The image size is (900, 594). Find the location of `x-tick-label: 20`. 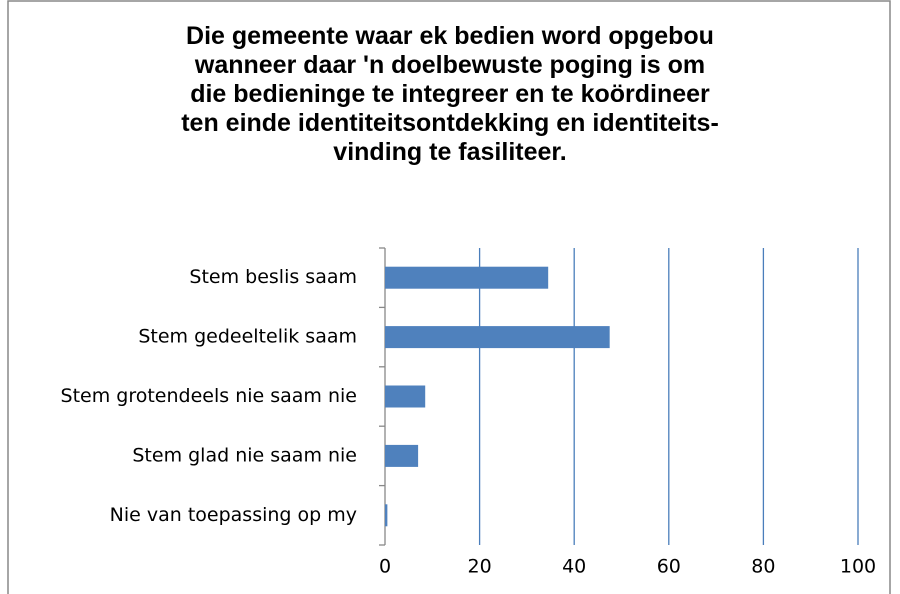

x-tick-label: 20 is located at coordinates (480, 567).